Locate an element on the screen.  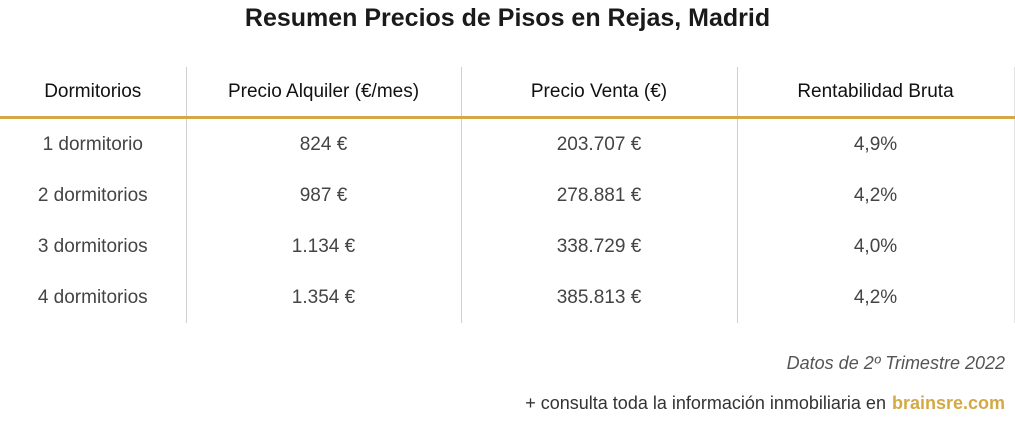
table-cell: 338.729 € is located at coordinates (598, 246).